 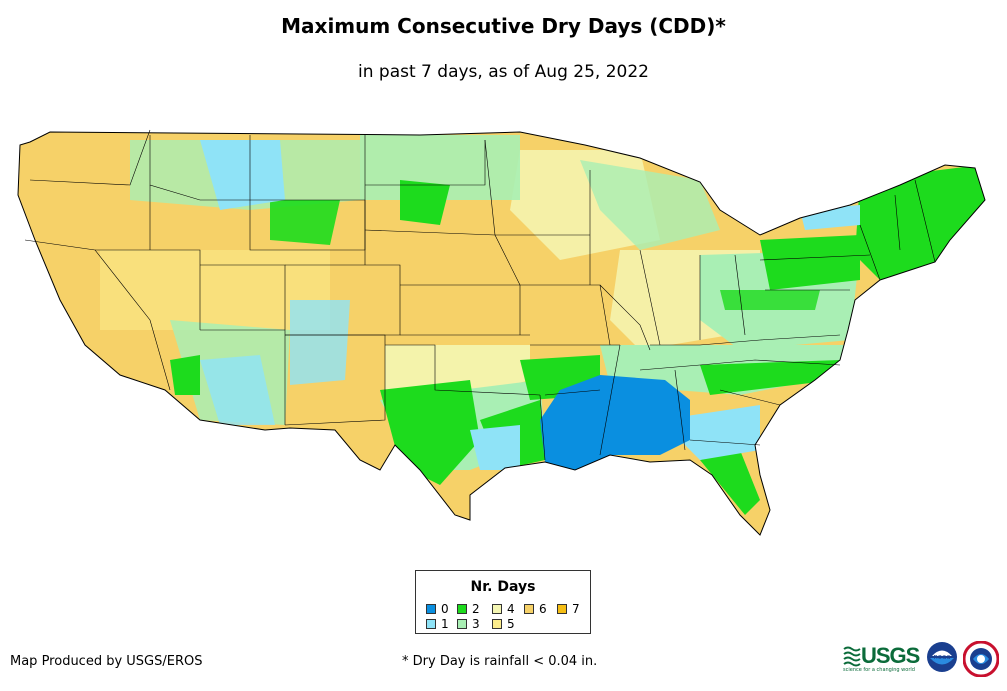 I want to click on legend-item-0: 0, so click(x=437, y=609).